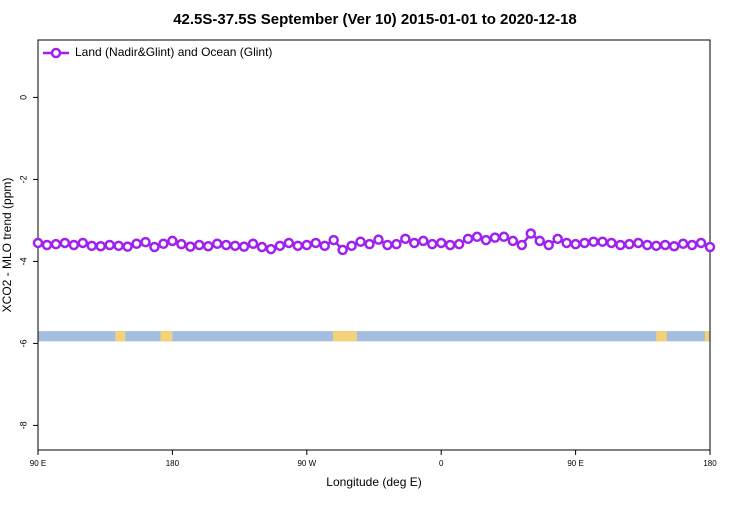  I want to click on legend-marker, so click(56, 53).